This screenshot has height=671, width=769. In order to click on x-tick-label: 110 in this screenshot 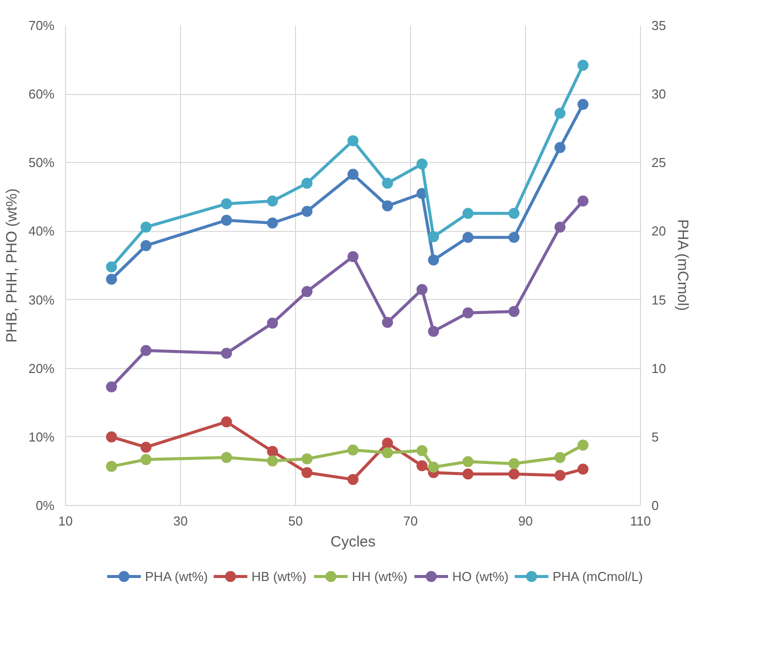, I will do `click(640, 521)`.